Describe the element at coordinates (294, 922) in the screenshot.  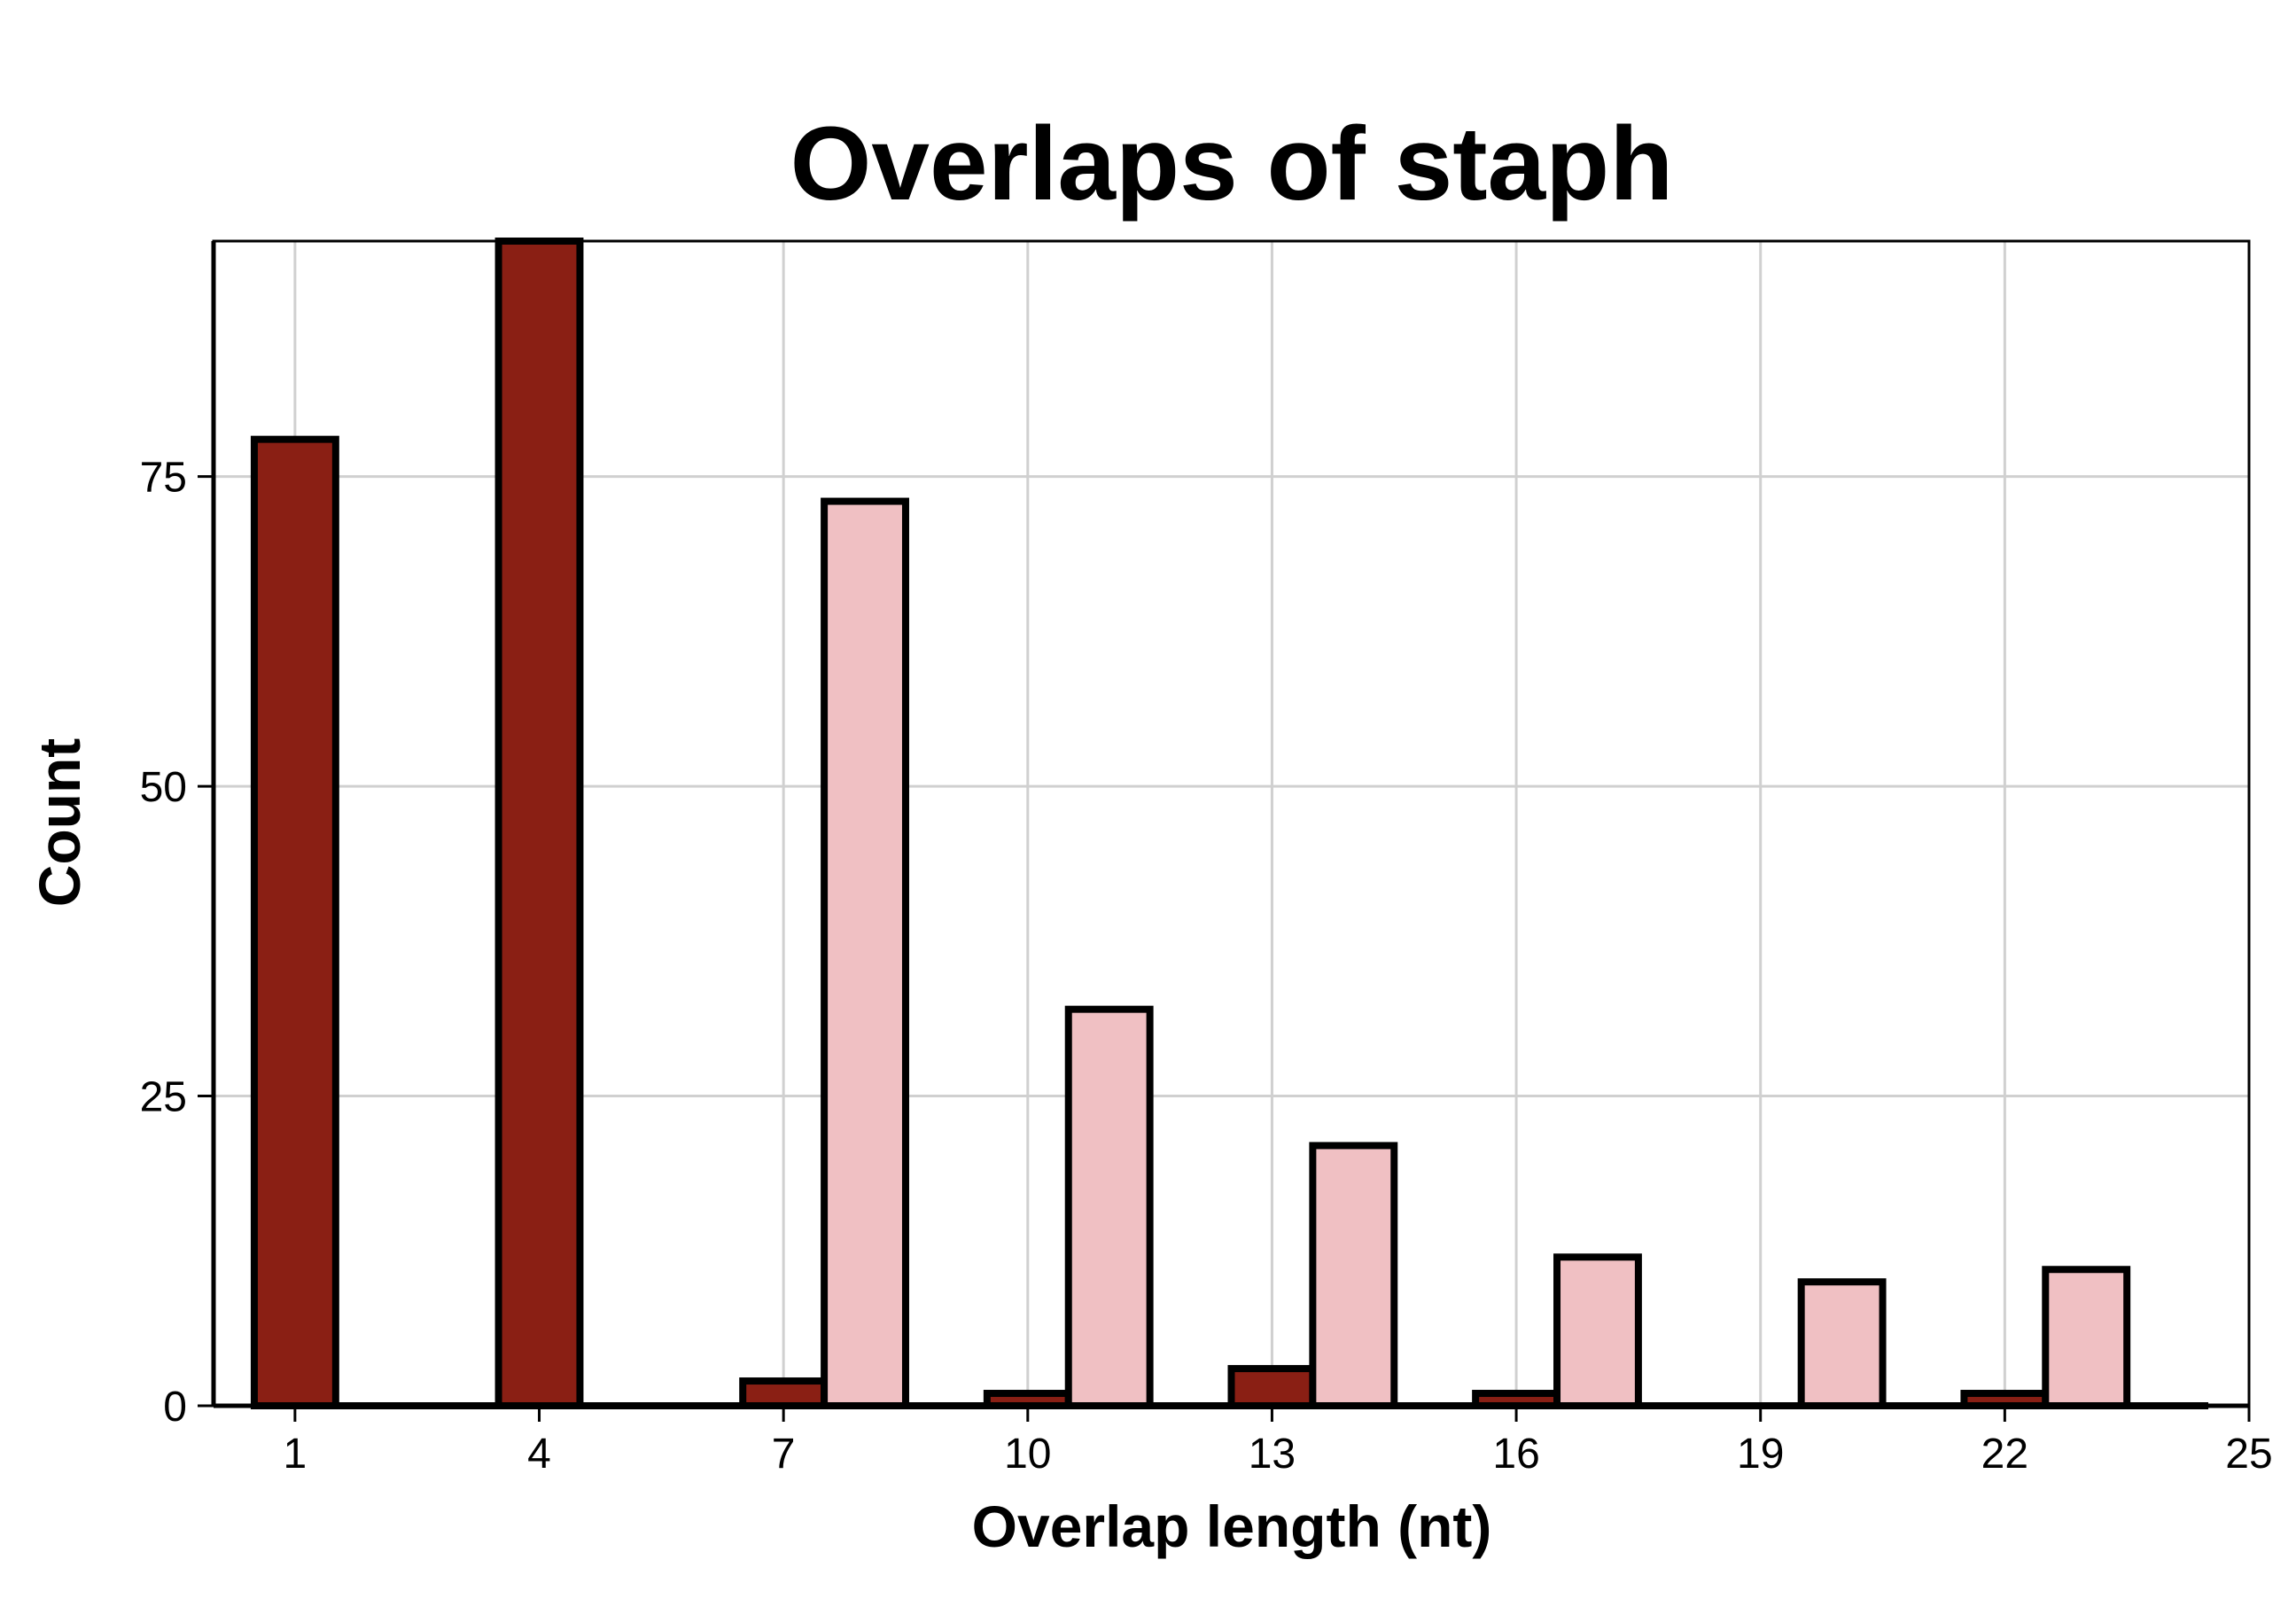
I see `bar-series1-x1` at that location.